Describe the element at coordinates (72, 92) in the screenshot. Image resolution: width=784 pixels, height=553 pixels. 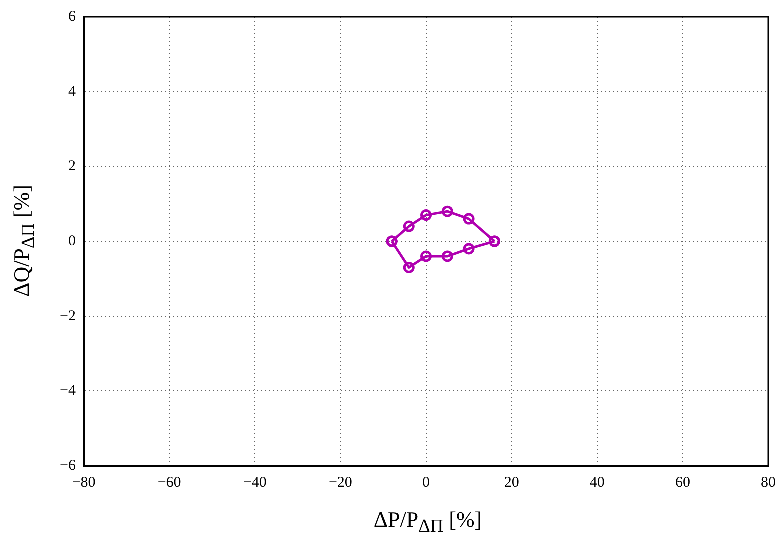
I see `y-tick-label: 4` at that location.